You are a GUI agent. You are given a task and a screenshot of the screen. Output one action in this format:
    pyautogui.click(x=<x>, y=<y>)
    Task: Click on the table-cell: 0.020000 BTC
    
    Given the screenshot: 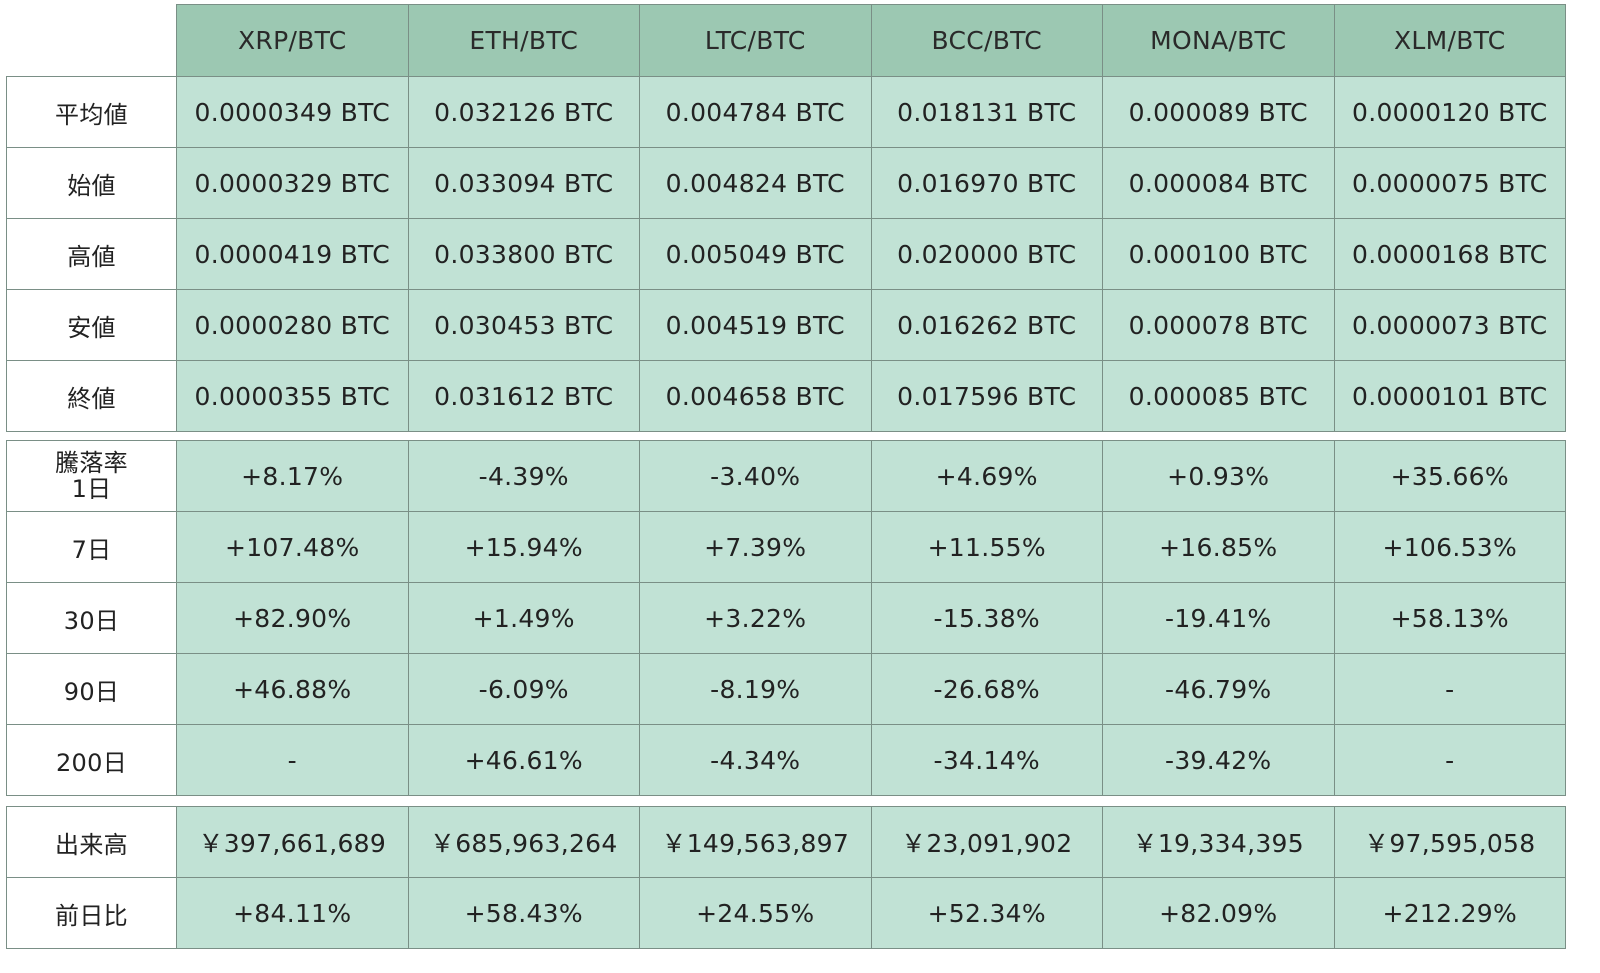 What is the action you would take?
    pyautogui.click(x=986, y=254)
    